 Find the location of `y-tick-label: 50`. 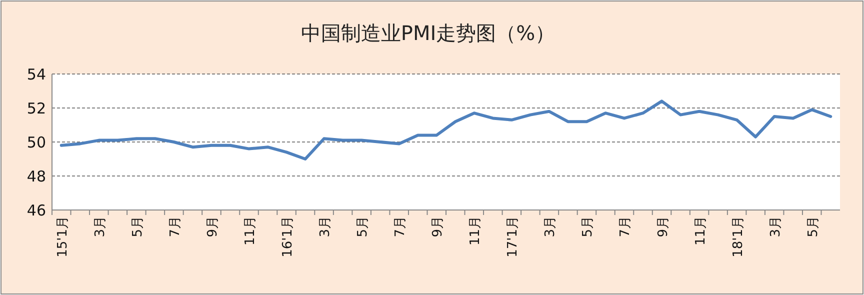

y-tick-label: 50 is located at coordinates (36, 142).